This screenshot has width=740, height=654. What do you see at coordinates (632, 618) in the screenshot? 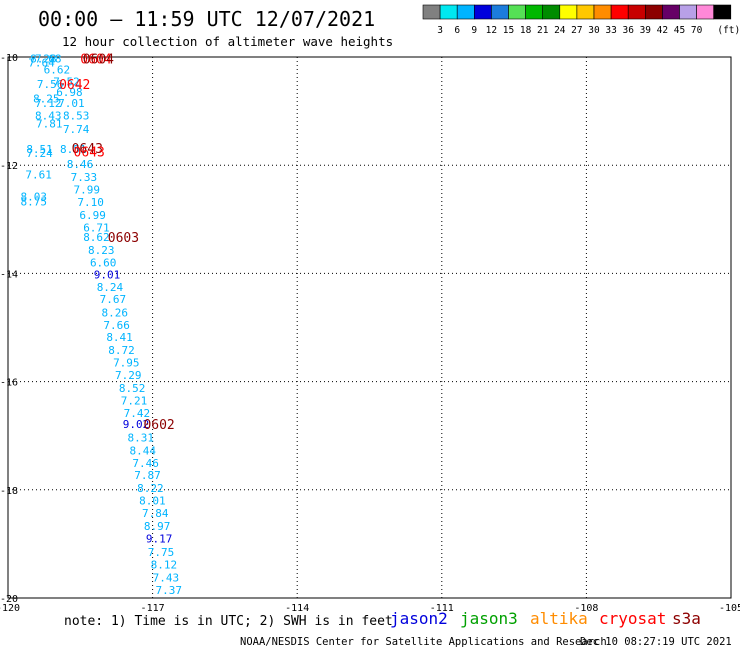
I see `satellite-legend-cryosat: cryosat` at bounding box center [632, 618].